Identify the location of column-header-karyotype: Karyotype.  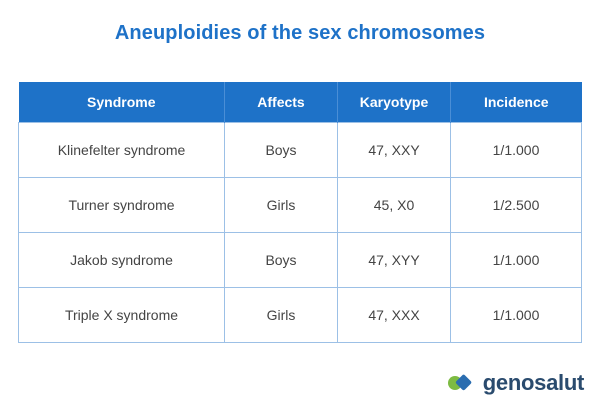
(394, 102).